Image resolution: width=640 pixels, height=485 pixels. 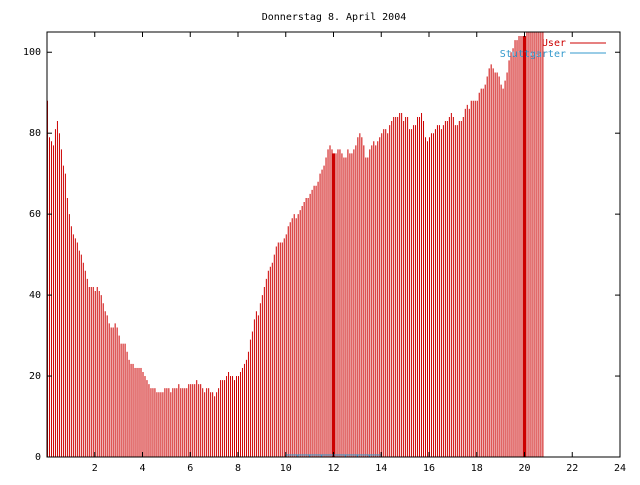 What do you see at coordinates (429, 468) in the screenshot?
I see `x-tick-label: 16` at bounding box center [429, 468].